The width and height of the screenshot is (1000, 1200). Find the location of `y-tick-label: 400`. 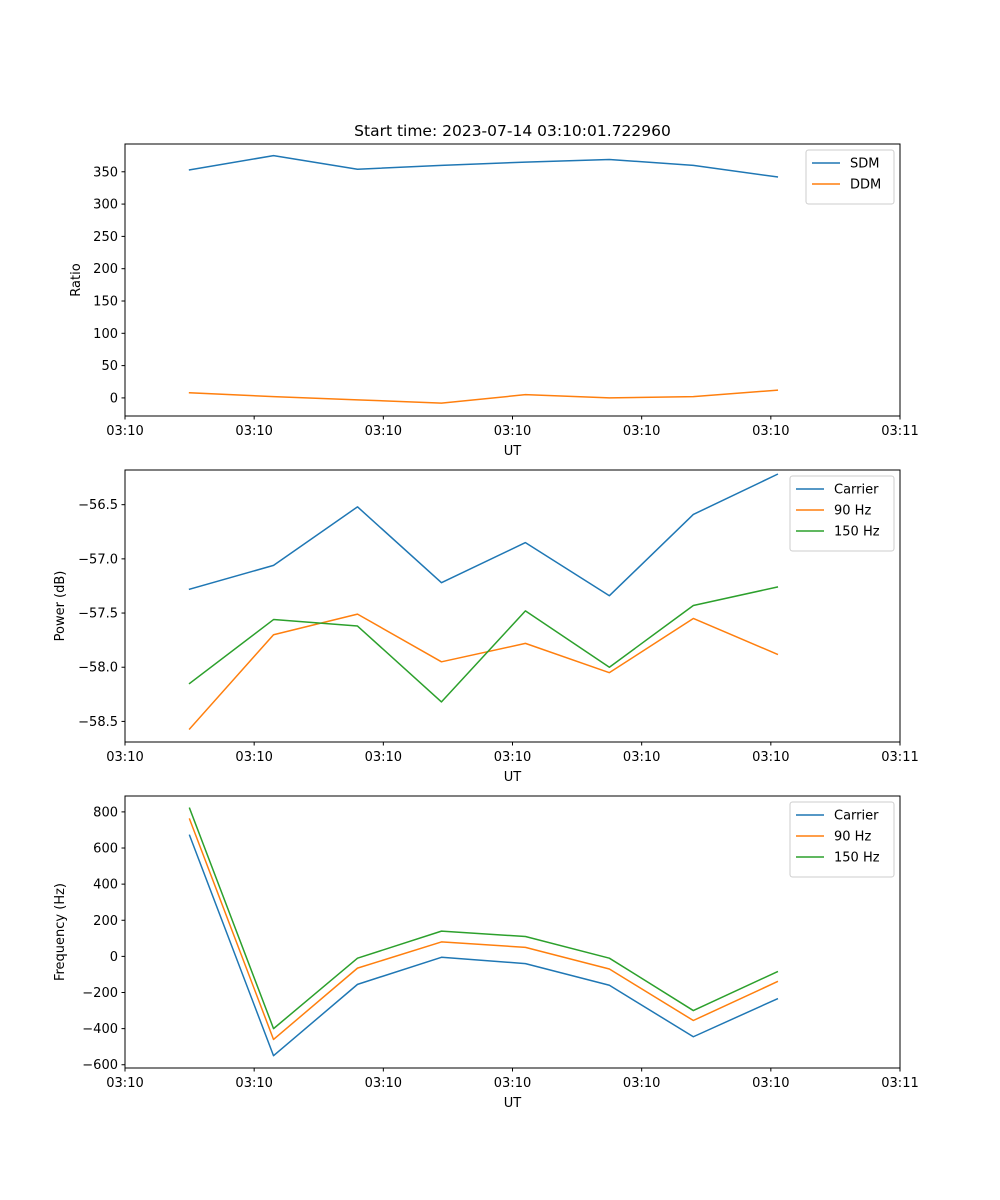

y-tick-label: 400 is located at coordinates (105, 885).